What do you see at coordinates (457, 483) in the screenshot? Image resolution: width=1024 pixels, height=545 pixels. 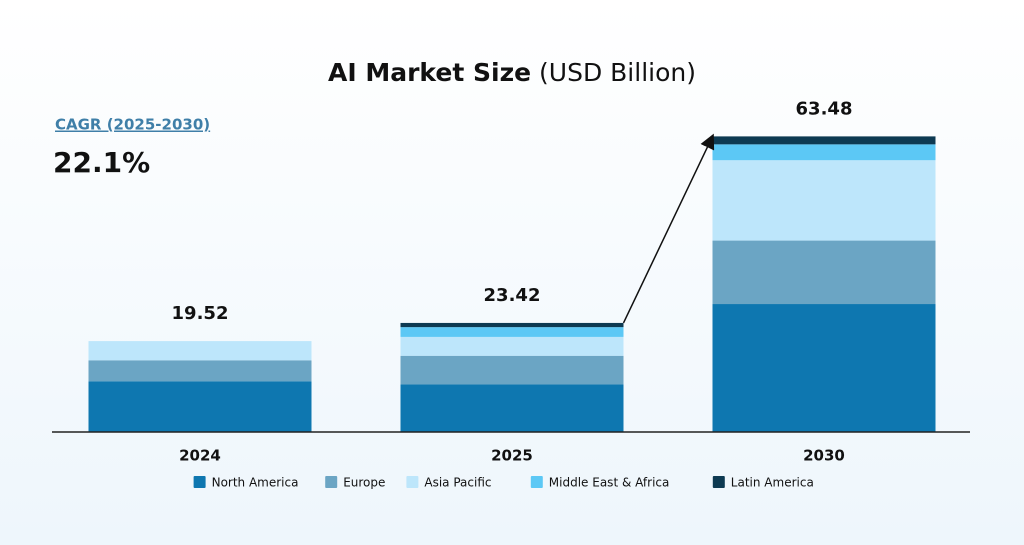 I see `legend-label: Asia Pacific` at bounding box center [457, 483].